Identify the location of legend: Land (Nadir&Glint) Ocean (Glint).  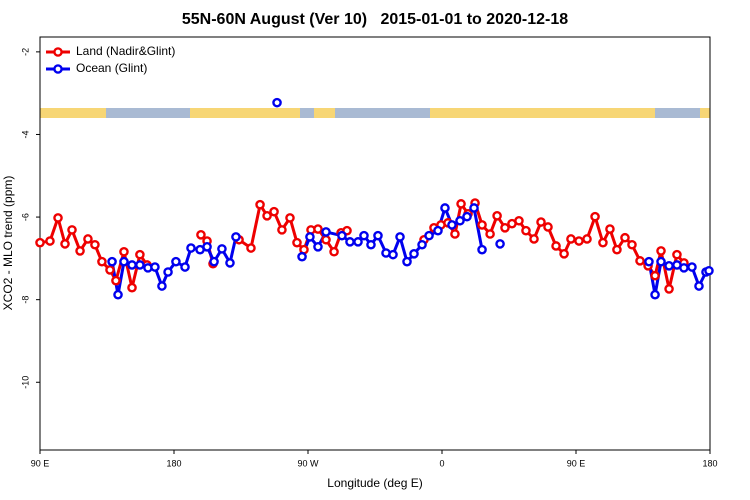
(110, 59).